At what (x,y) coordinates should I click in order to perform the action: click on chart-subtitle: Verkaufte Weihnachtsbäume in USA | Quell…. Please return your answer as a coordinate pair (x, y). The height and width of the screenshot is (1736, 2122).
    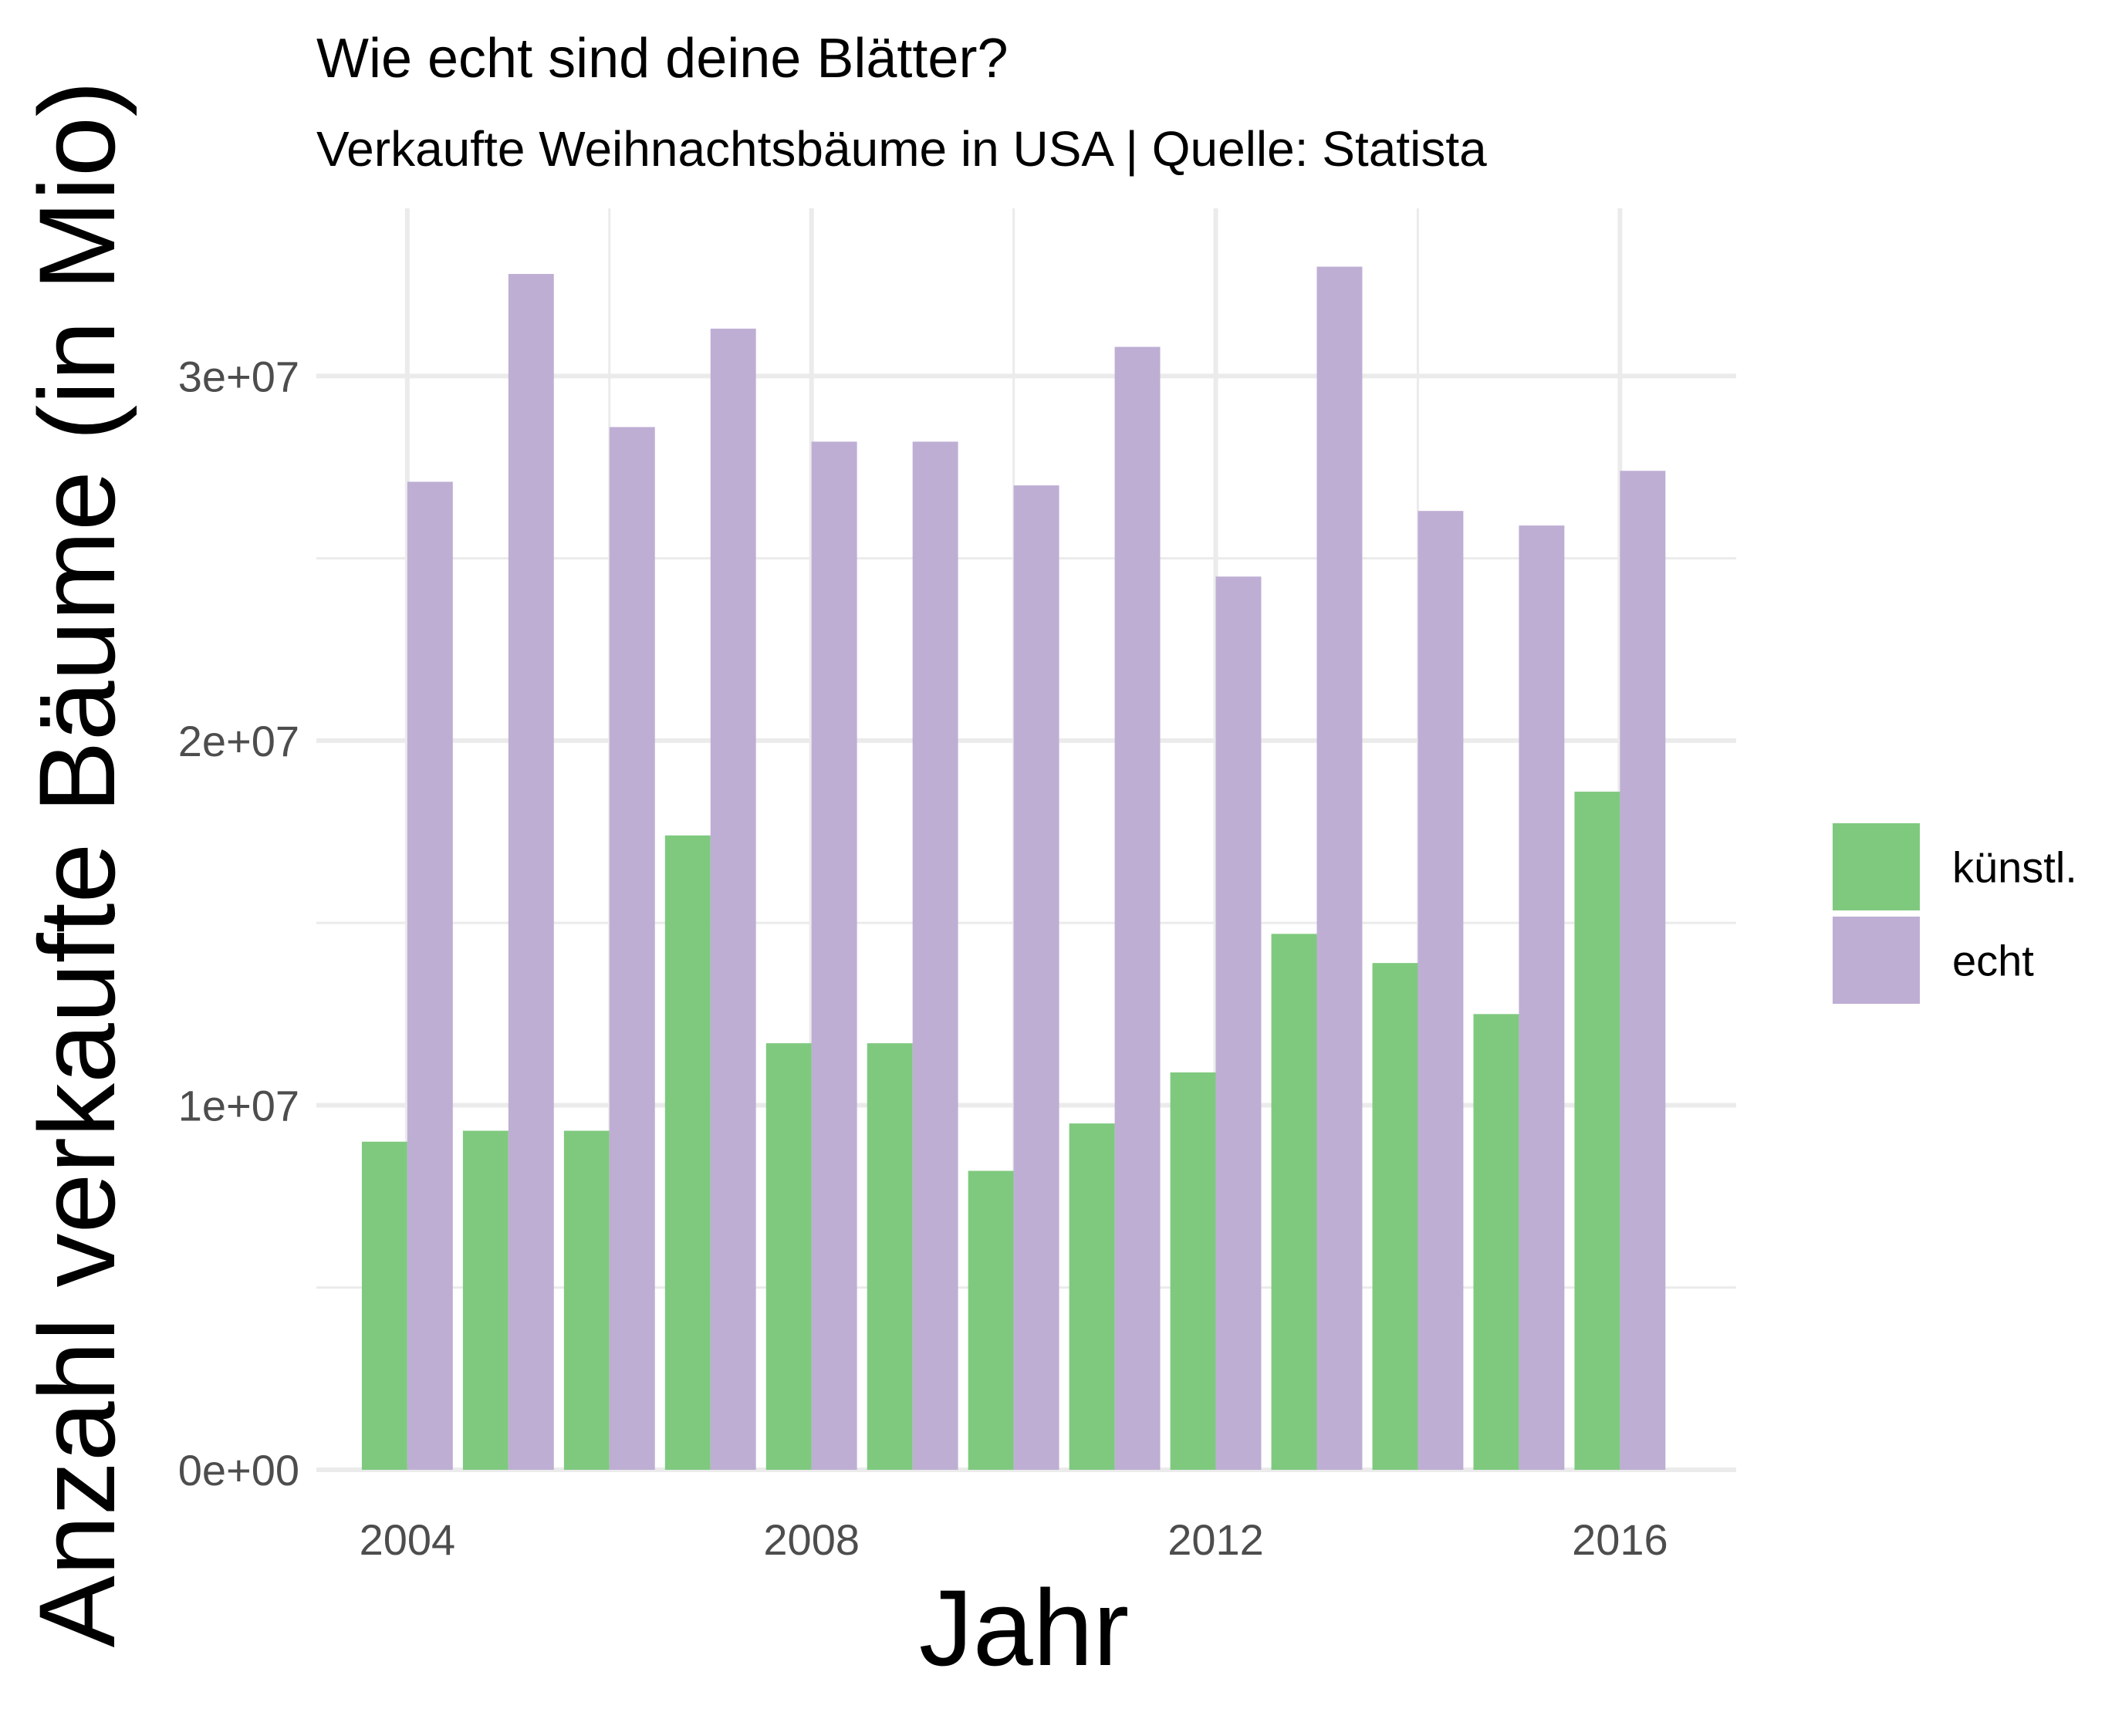
    Looking at the image, I should click on (902, 149).